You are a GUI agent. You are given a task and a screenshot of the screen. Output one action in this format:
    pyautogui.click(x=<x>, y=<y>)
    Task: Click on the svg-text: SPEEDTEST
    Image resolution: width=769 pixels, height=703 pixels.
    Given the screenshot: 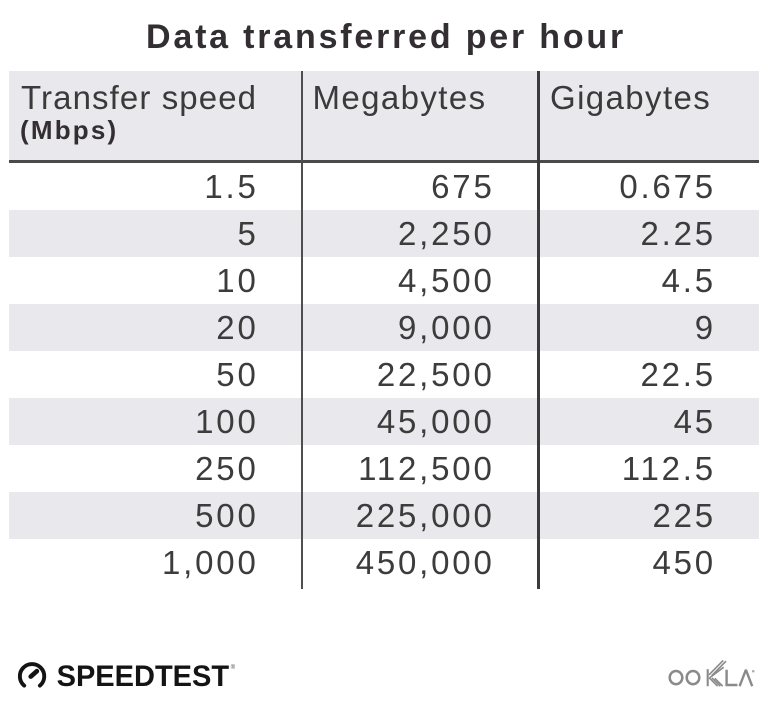 What is the action you would take?
    pyautogui.click(x=143, y=676)
    